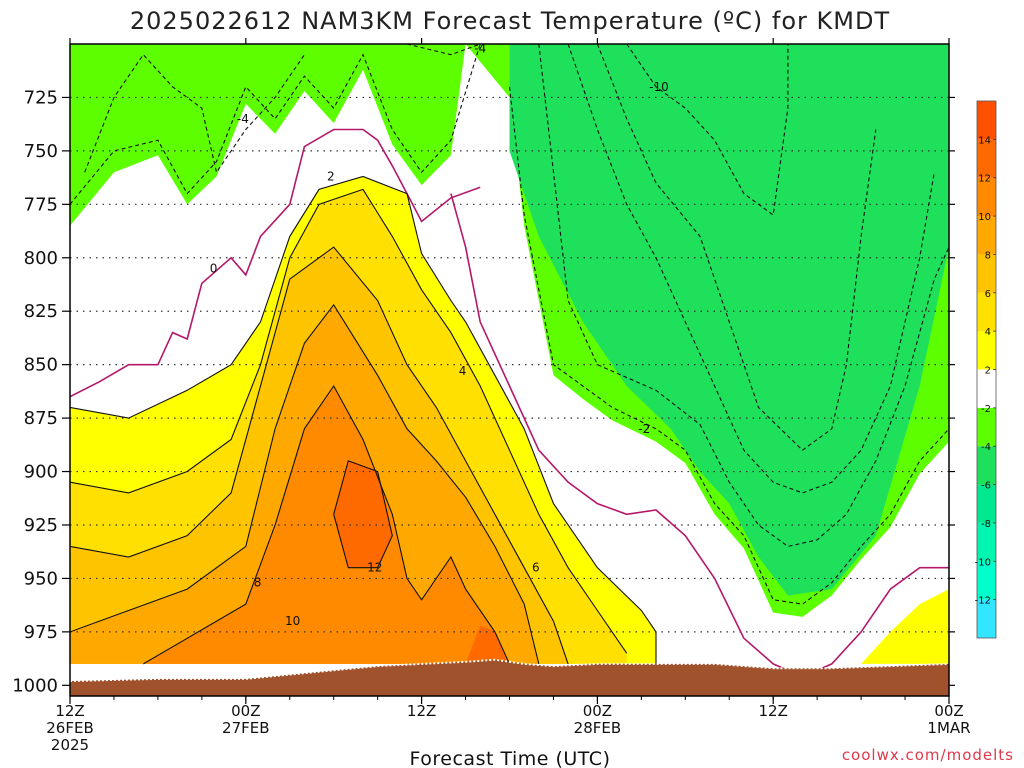 This screenshot has height=768, width=1024. I want to click on x-tick-label: 27FEB, so click(245, 728).